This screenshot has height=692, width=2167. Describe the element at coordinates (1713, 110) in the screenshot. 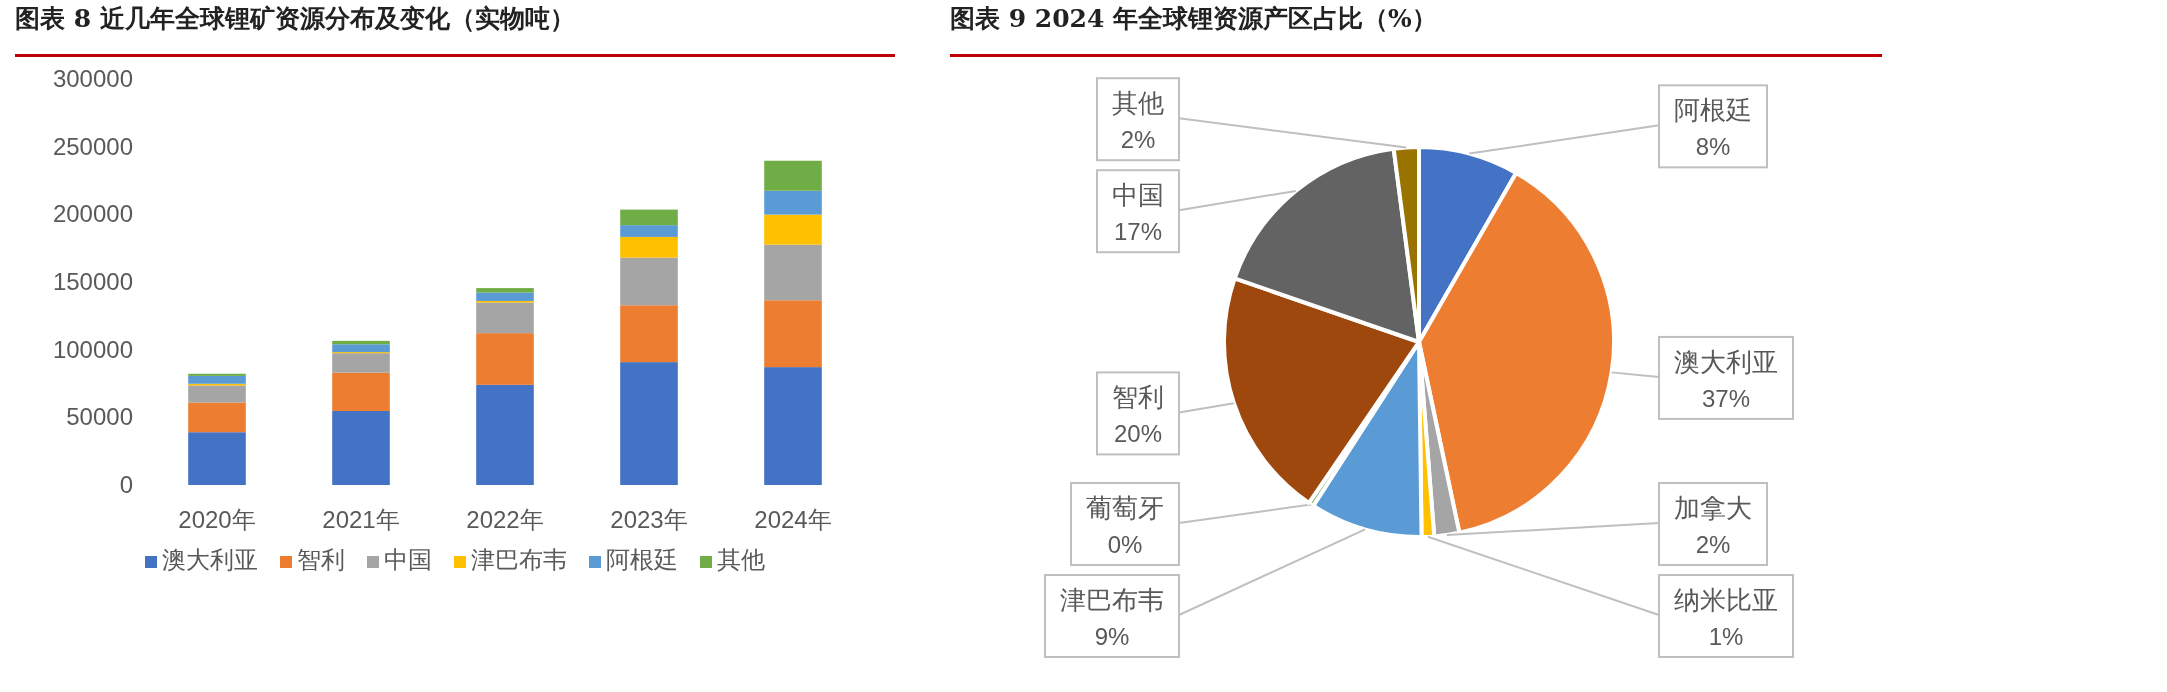

I see `slice-label: 阿根廷` at that location.